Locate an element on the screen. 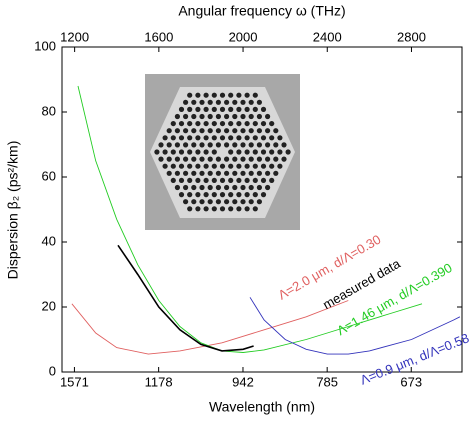 The width and height of the screenshot is (474, 425). x-tick-label: 1571 is located at coordinates (74, 381).